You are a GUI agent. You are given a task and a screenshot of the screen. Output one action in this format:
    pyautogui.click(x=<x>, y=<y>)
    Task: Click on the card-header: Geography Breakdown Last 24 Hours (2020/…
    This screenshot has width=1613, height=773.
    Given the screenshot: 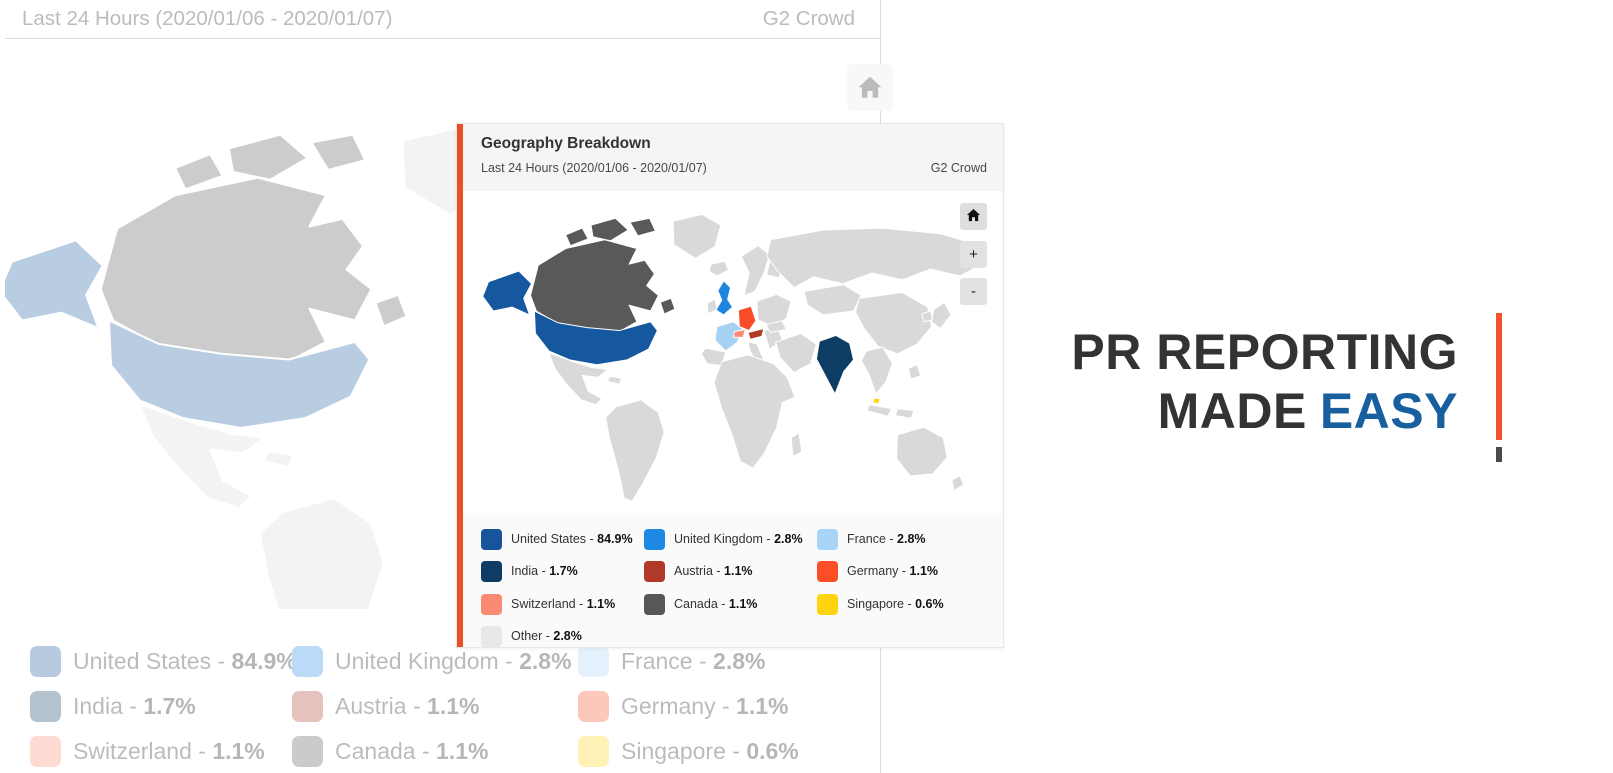 What is the action you would take?
    pyautogui.click(x=733, y=158)
    